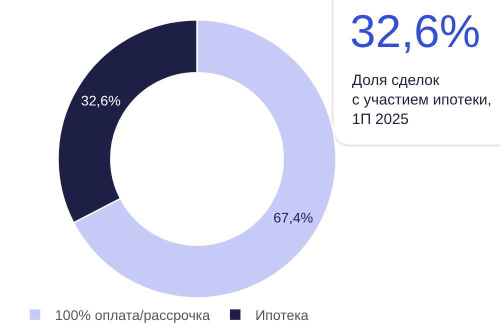  I want to click on text: Доля сделок с участием ипотеки, 1П 2025, so click(422, 100).